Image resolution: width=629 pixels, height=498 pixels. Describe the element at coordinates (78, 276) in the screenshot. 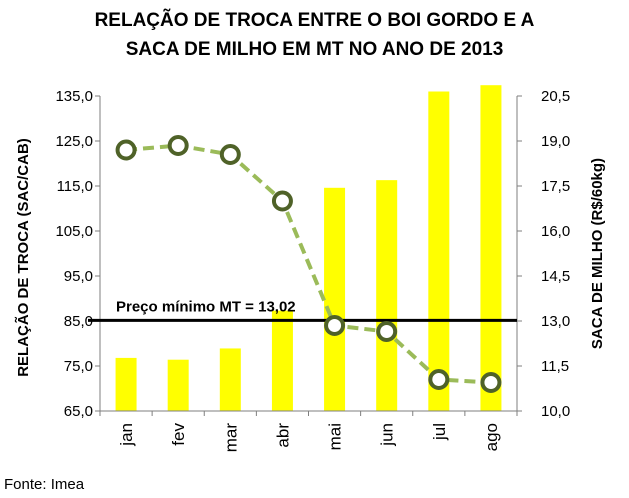

I see `left-tick-label: 95,0` at that location.